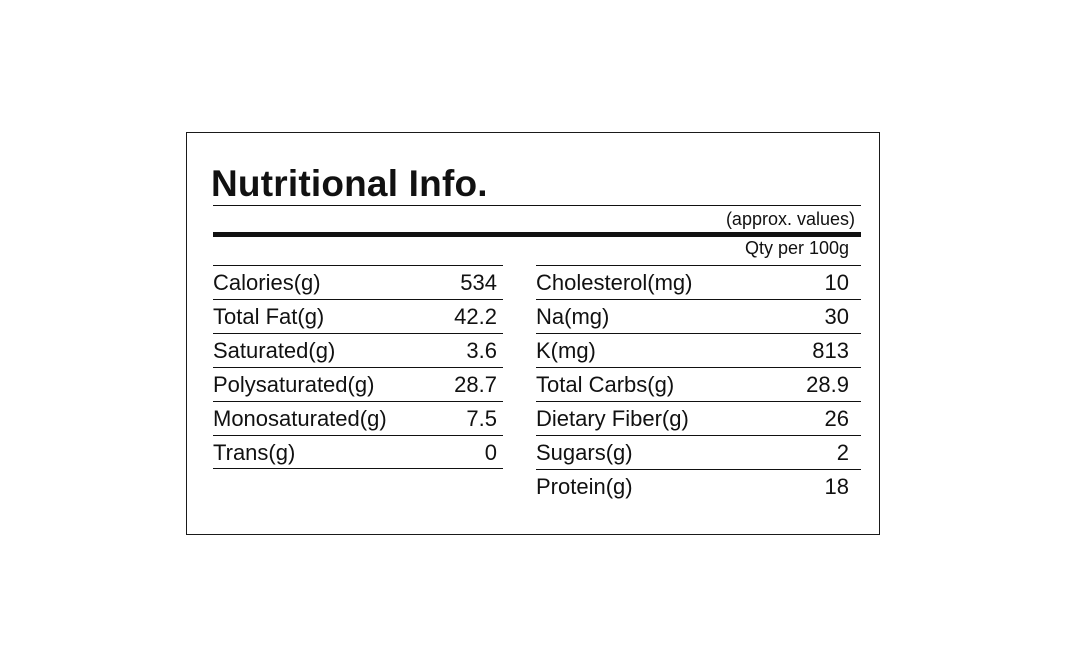 The height and width of the screenshot is (671, 1068). Describe the element at coordinates (698, 282) in the screenshot. I see `nutrient-row: Cholesterol(mg) 10` at that location.